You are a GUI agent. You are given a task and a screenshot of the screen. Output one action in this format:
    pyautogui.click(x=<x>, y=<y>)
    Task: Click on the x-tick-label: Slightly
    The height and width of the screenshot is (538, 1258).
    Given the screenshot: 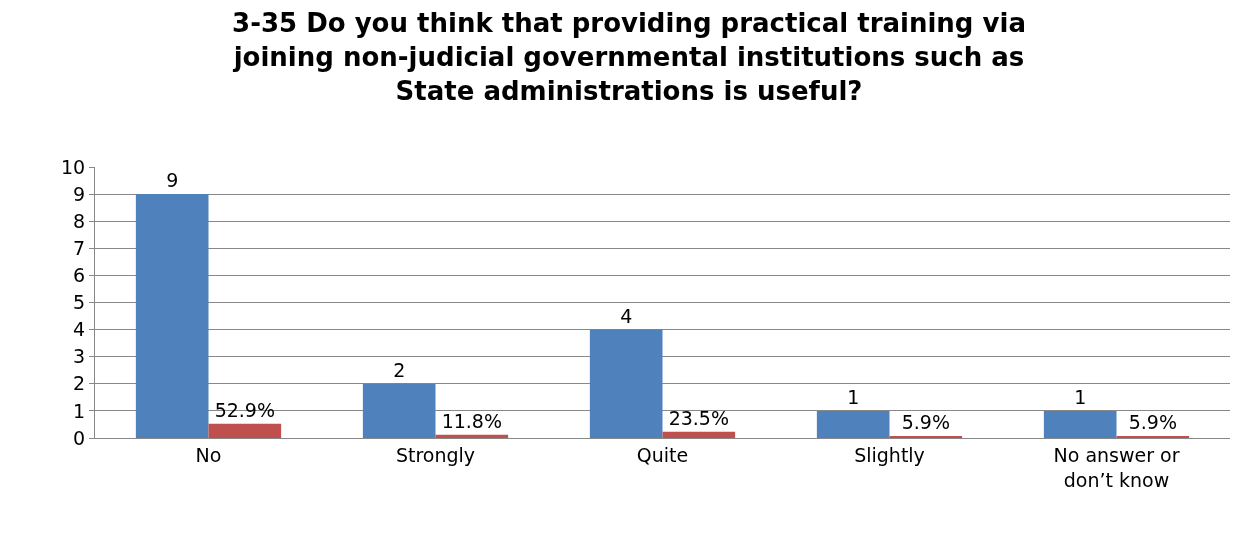 What is the action you would take?
    pyautogui.click(x=889, y=454)
    